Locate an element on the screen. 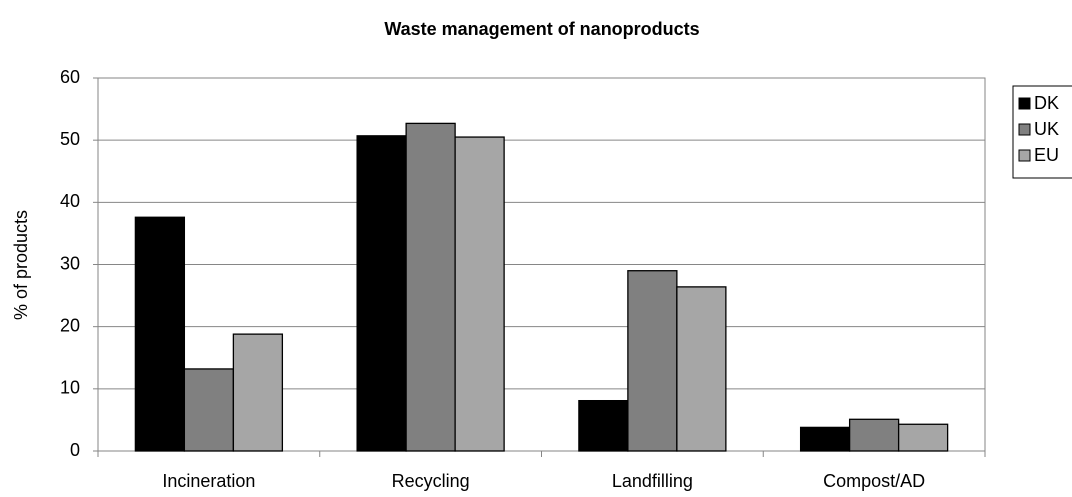  x-tick-label: Recycling is located at coordinates (431, 481).